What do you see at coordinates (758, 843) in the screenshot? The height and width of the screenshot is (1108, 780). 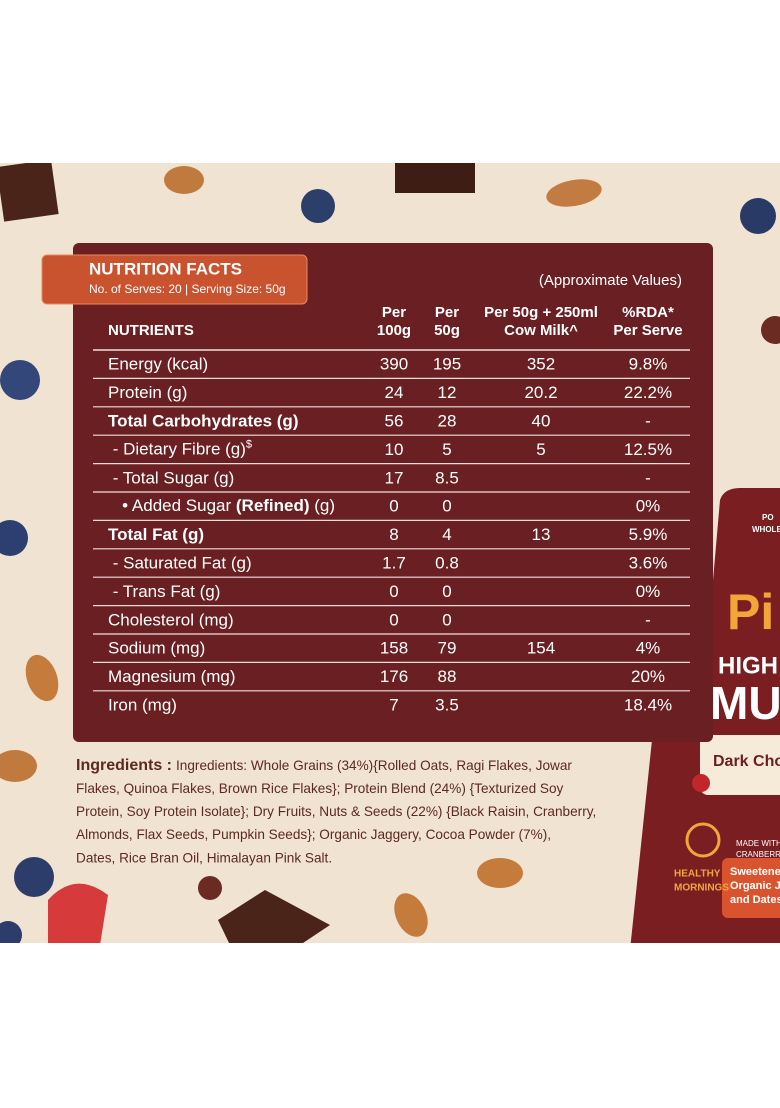 I see `pouch-made-with: MADE WITH` at bounding box center [758, 843].